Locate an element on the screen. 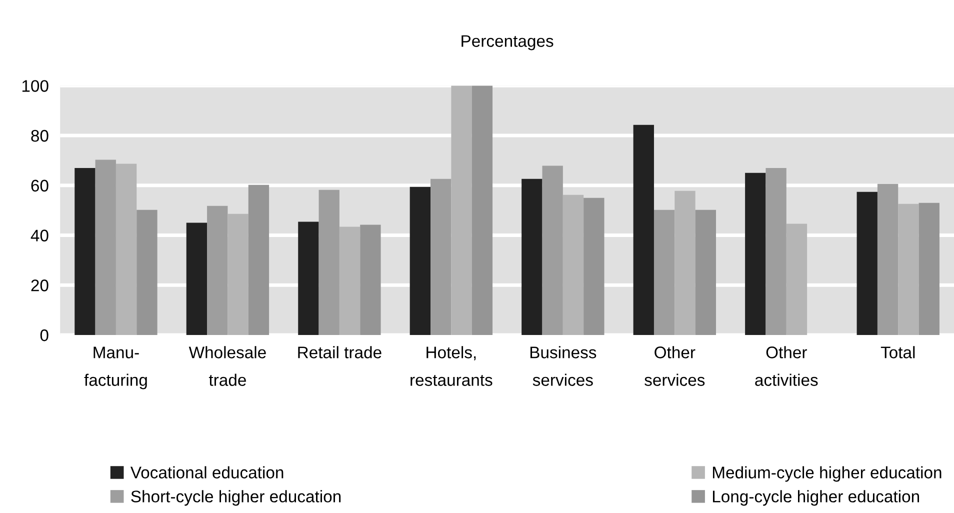 The height and width of the screenshot is (513, 954). x-tick-label: Manu- facturing is located at coordinates (115, 368).